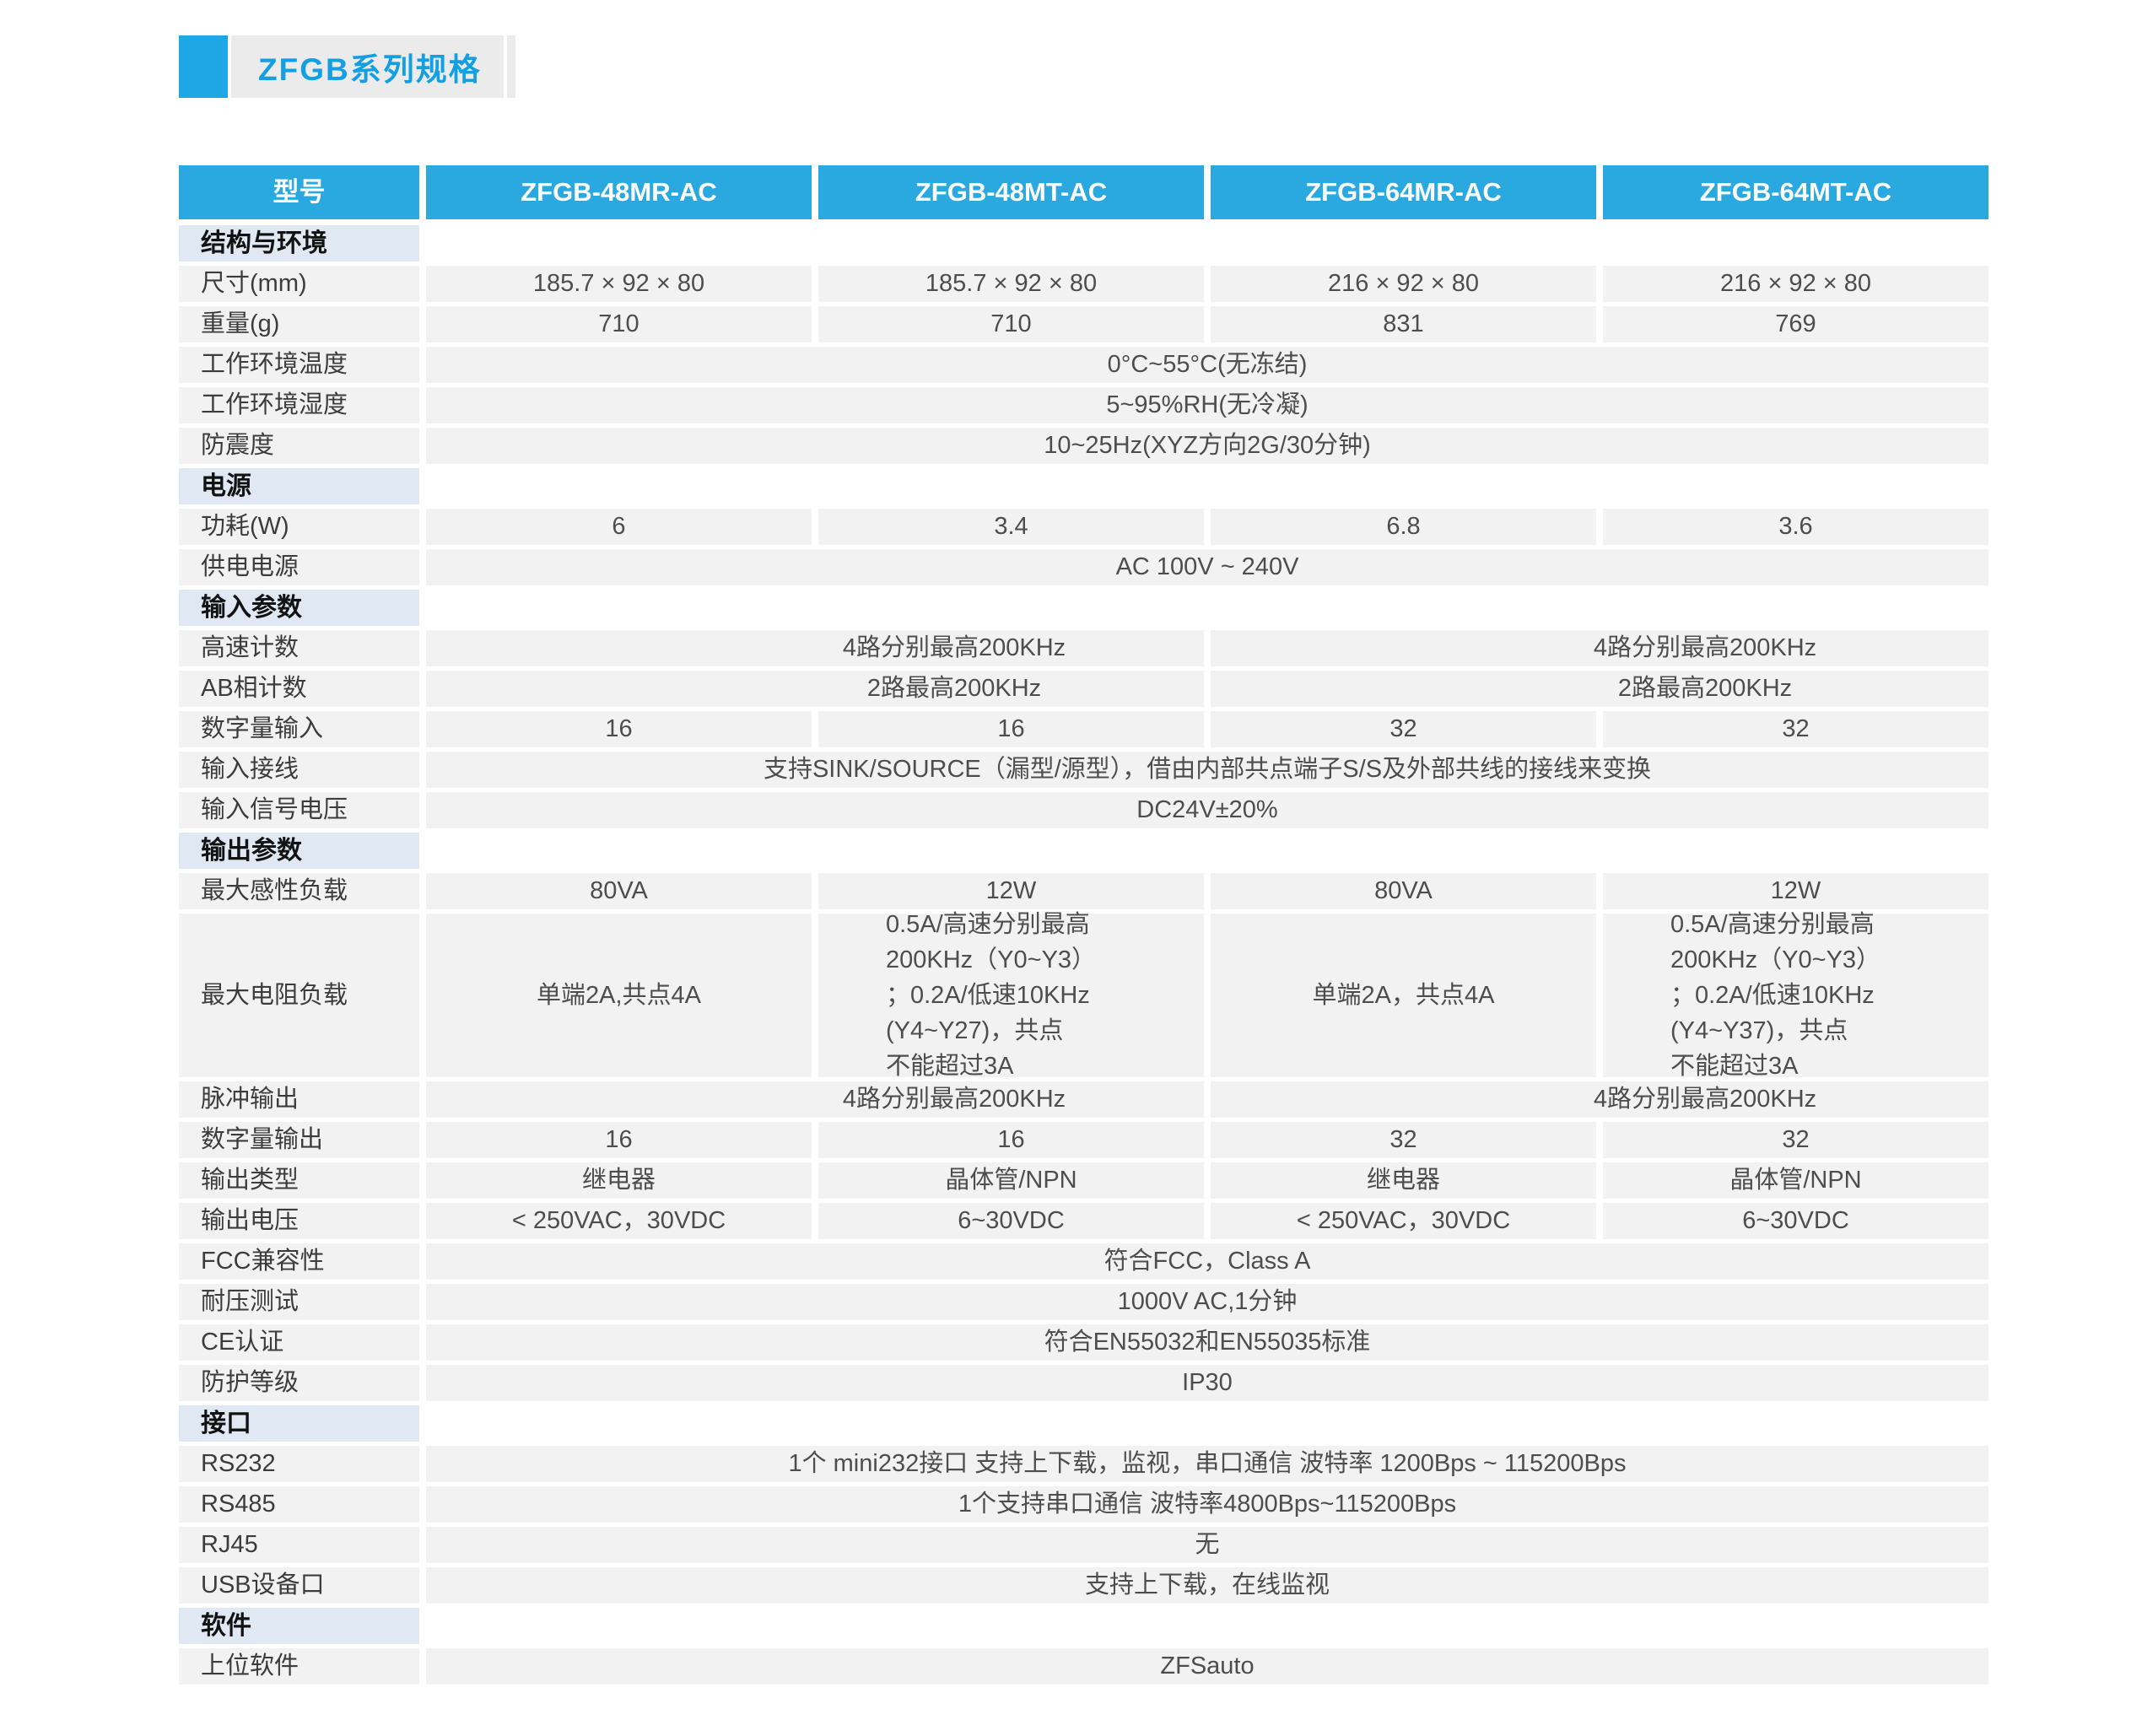  What do you see at coordinates (619, 192) in the screenshot?
I see `model-header-cell: ZFGB-48MR-AC` at bounding box center [619, 192].